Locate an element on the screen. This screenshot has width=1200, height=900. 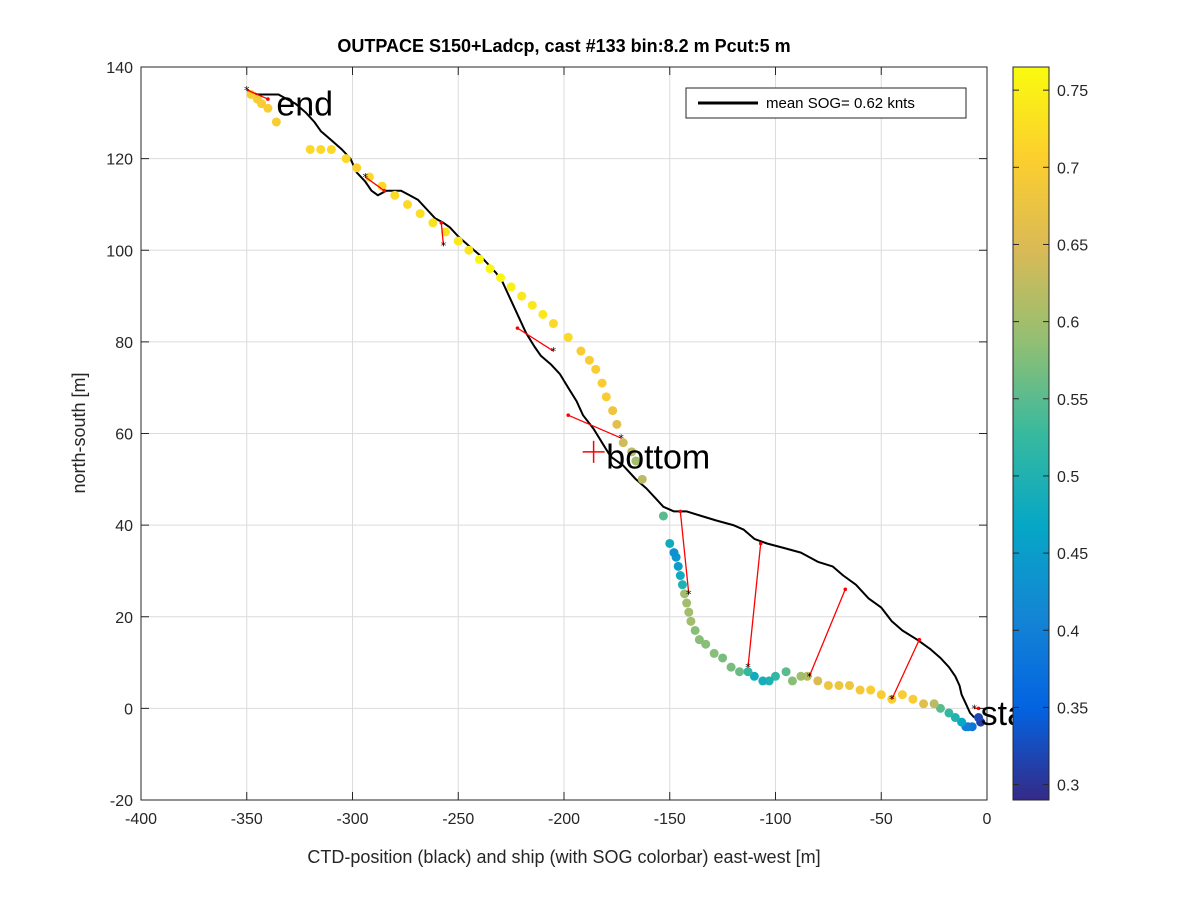
y-tick-label: 20 is located at coordinates (124, 618).